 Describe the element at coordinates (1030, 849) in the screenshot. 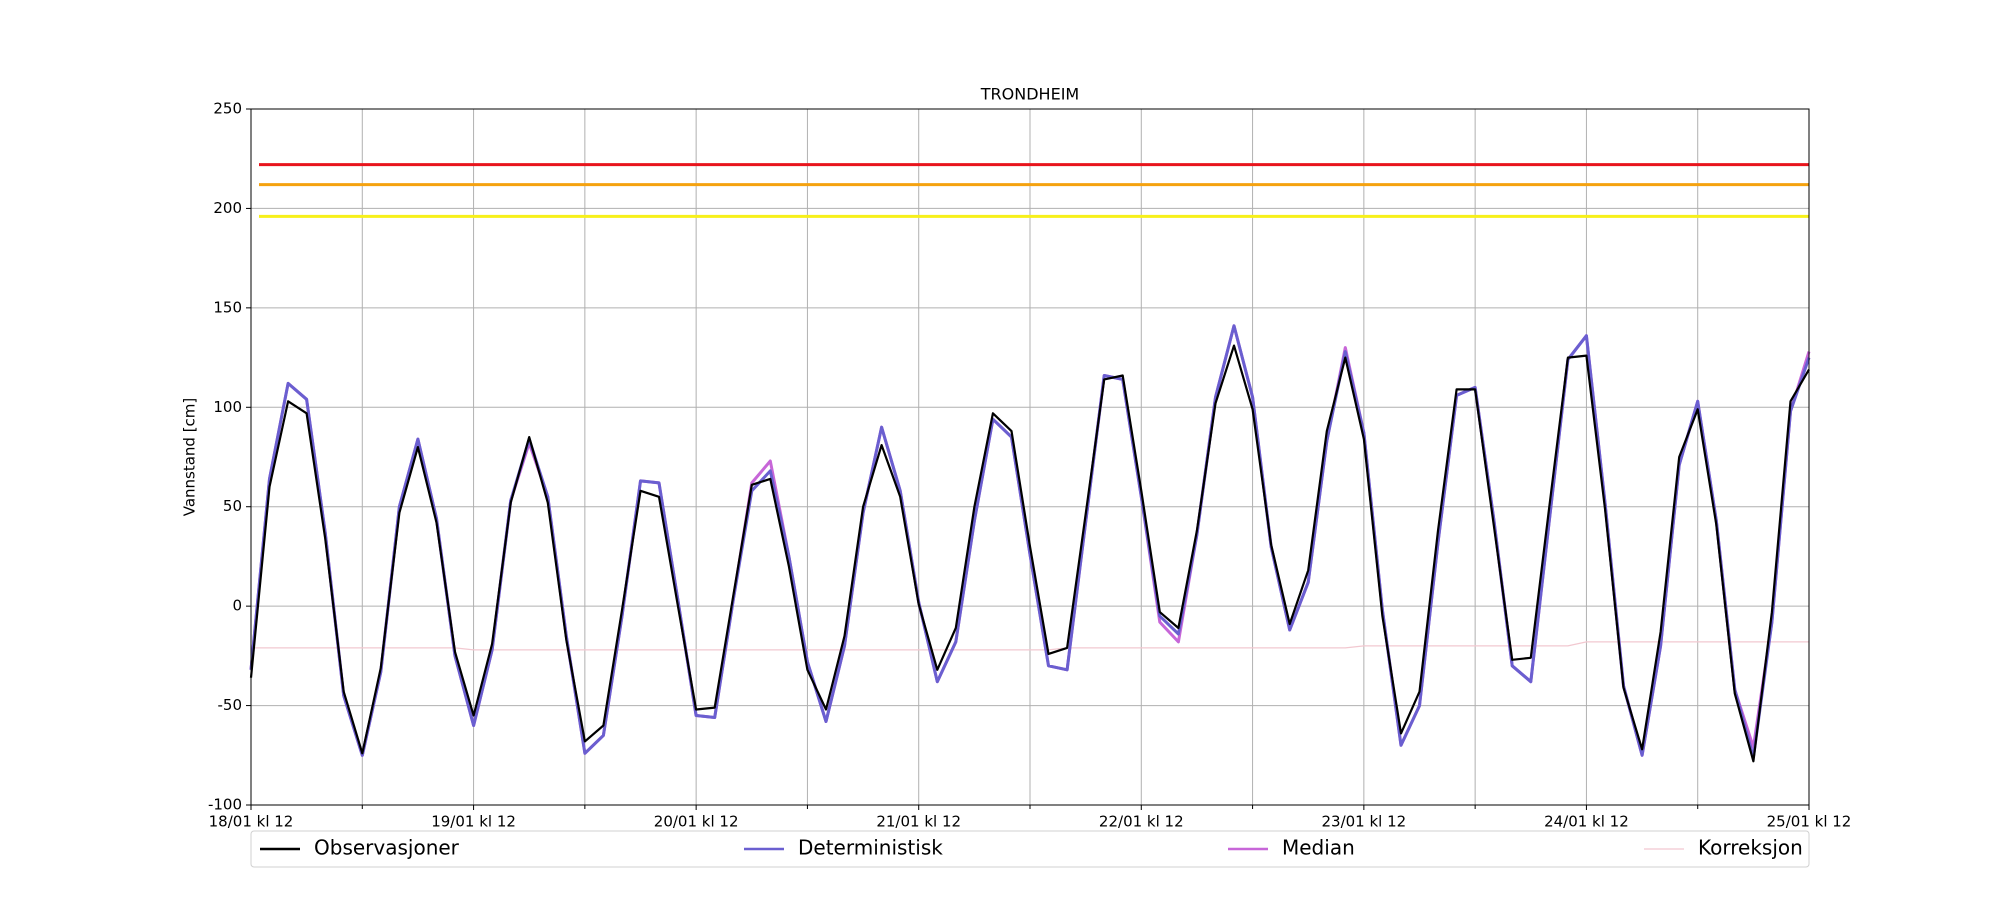

I see `legend-box` at that location.